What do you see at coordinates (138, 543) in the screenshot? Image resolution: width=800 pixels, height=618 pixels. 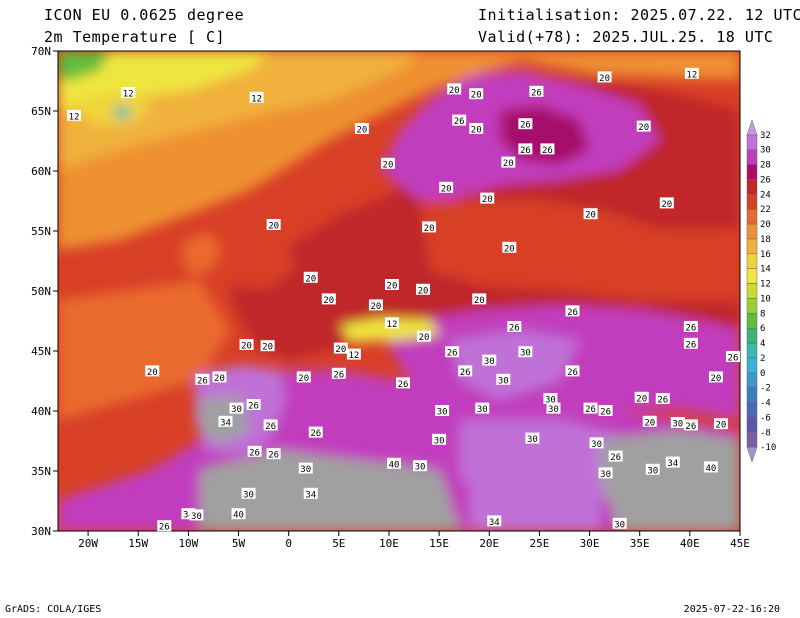 I see `lon-tick-label: 15W` at bounding box center [138, 543].